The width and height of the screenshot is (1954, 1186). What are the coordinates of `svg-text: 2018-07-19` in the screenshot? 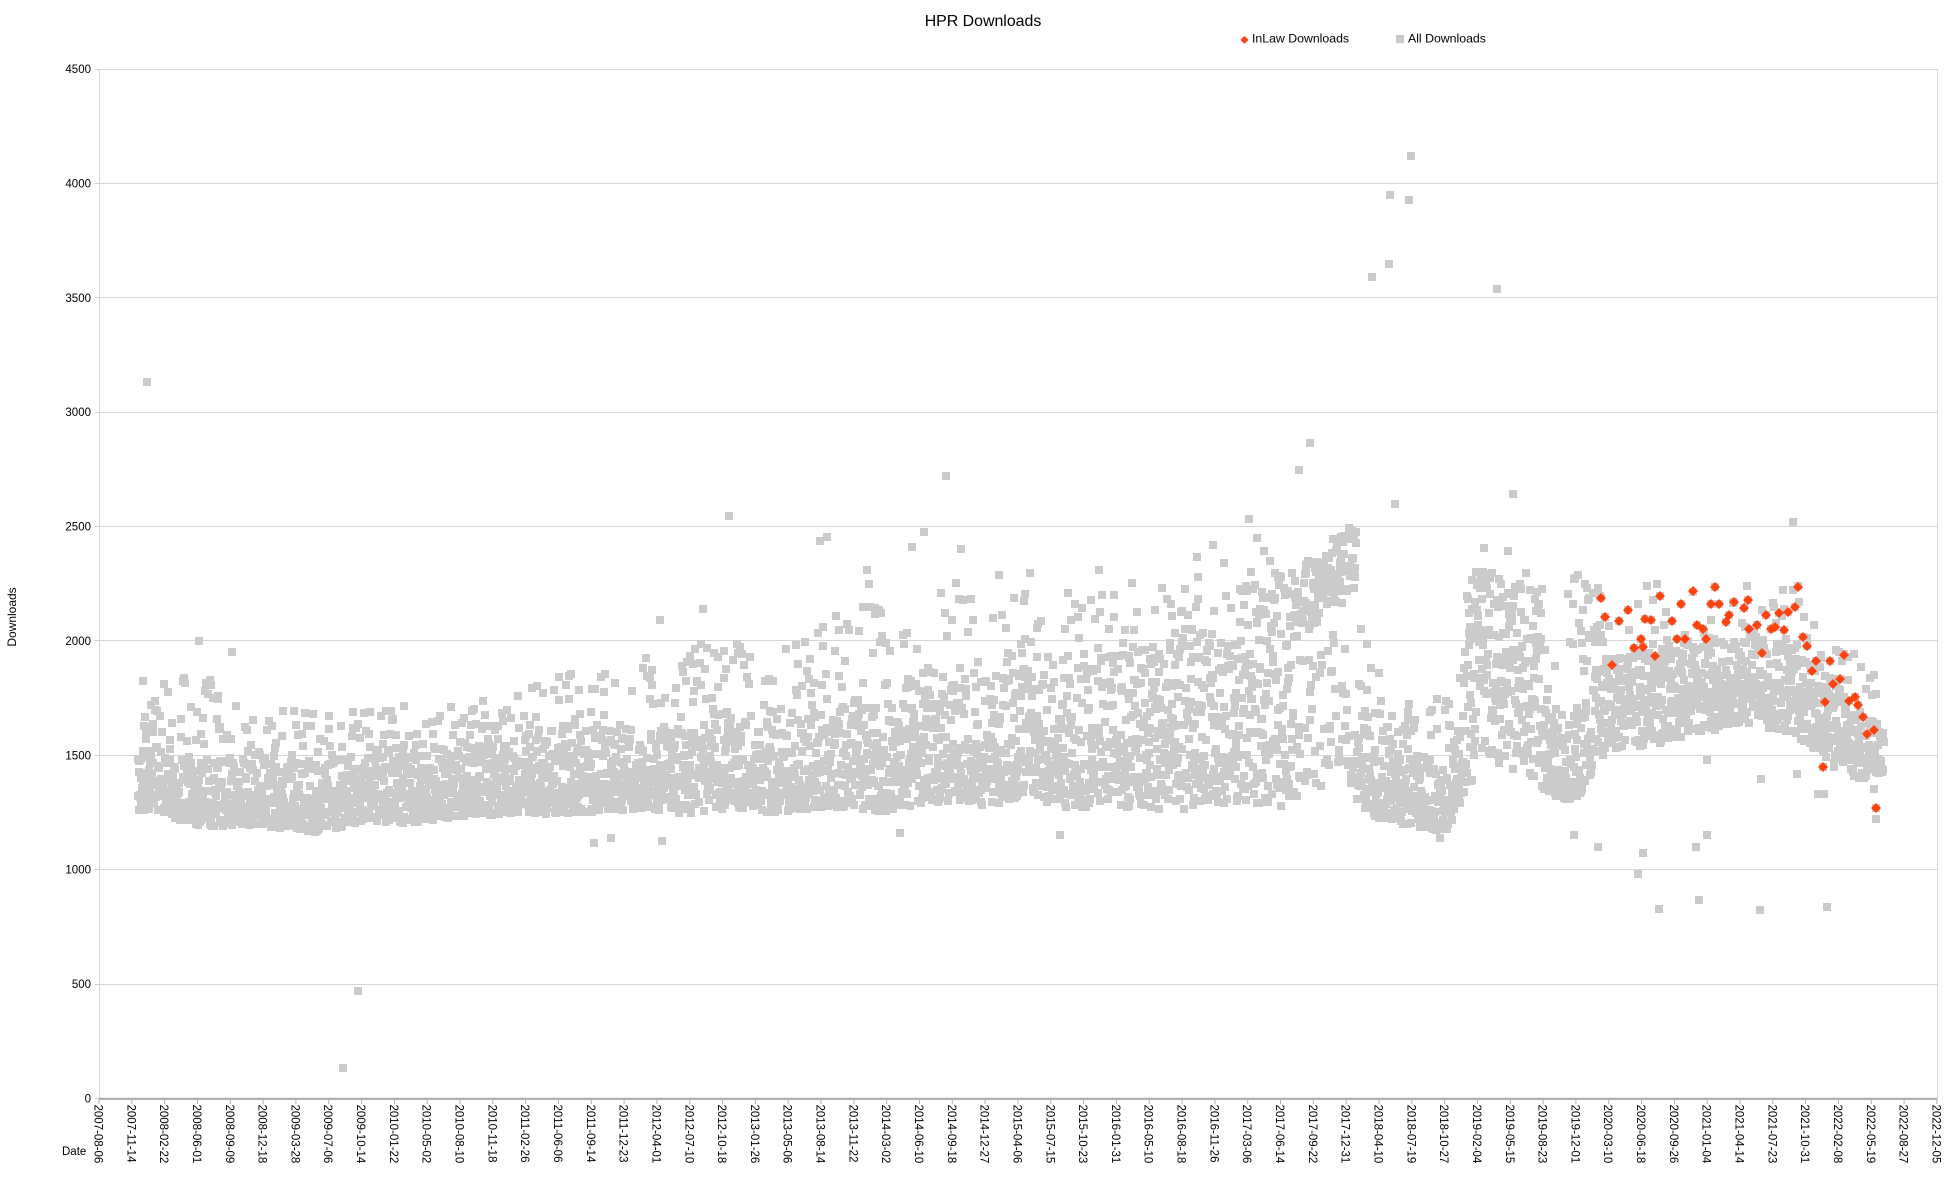 It's located at (1410, 1134).